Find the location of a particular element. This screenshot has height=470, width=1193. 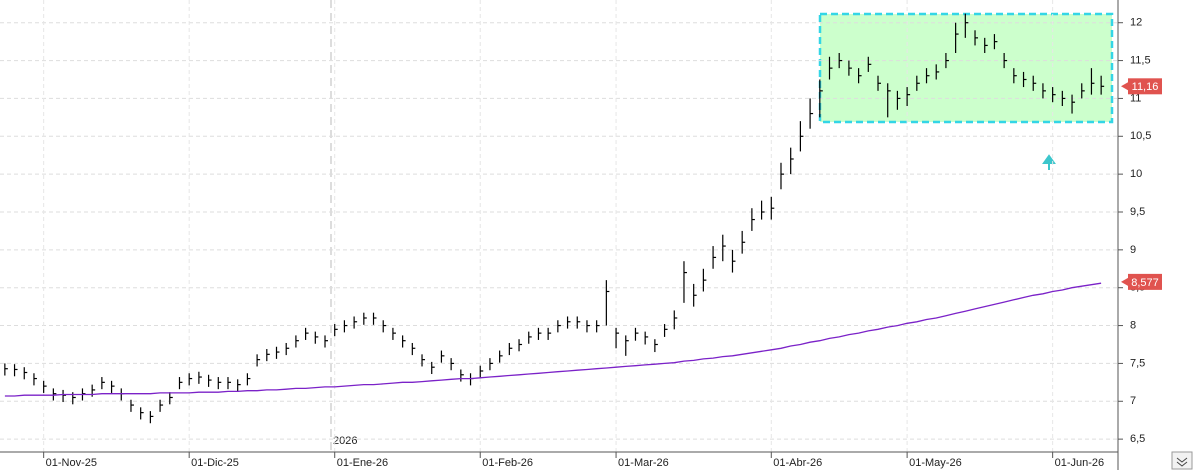

x-tick-label: 01-Feb-26 is located at coordinates (507, 463).